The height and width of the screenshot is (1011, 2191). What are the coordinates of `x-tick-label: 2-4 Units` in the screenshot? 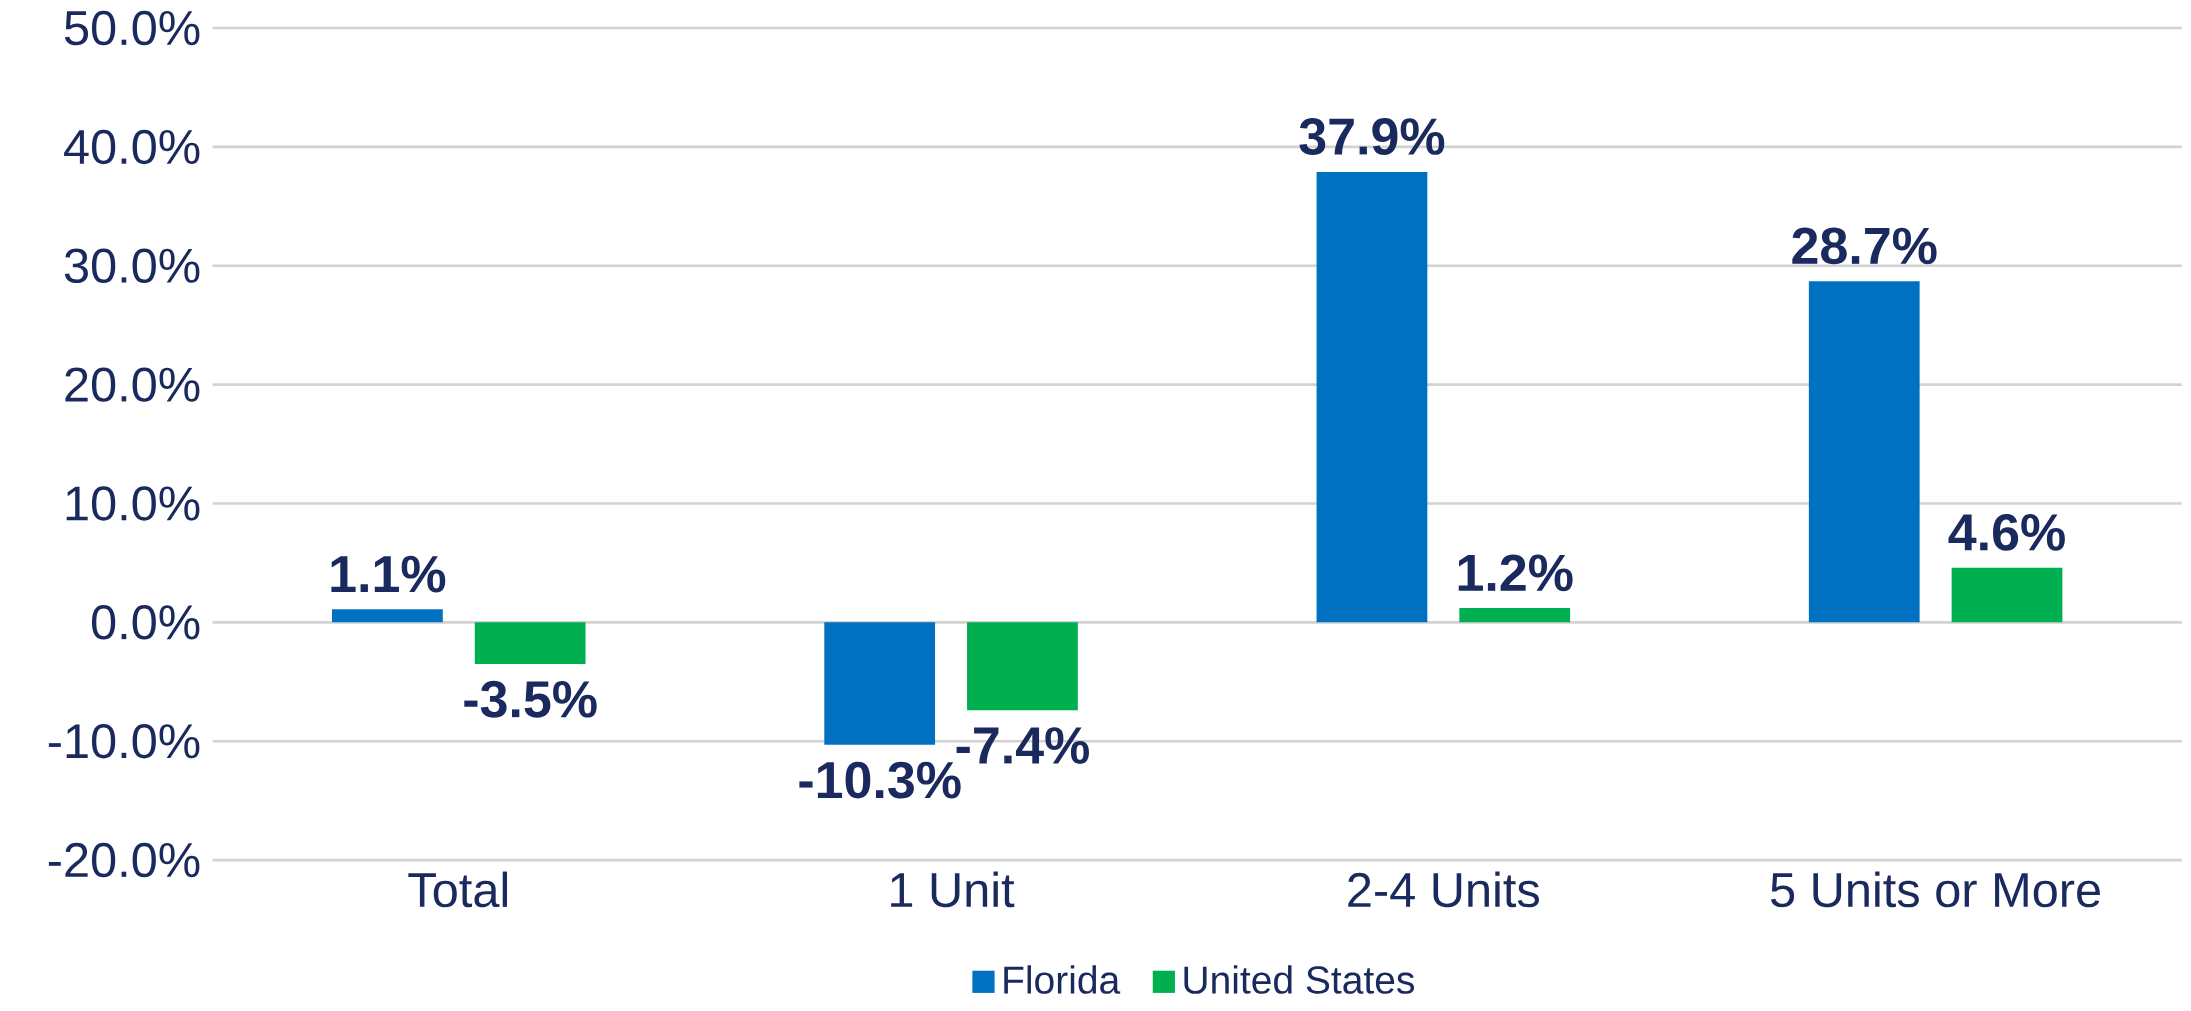 It's located at (1443, 889).